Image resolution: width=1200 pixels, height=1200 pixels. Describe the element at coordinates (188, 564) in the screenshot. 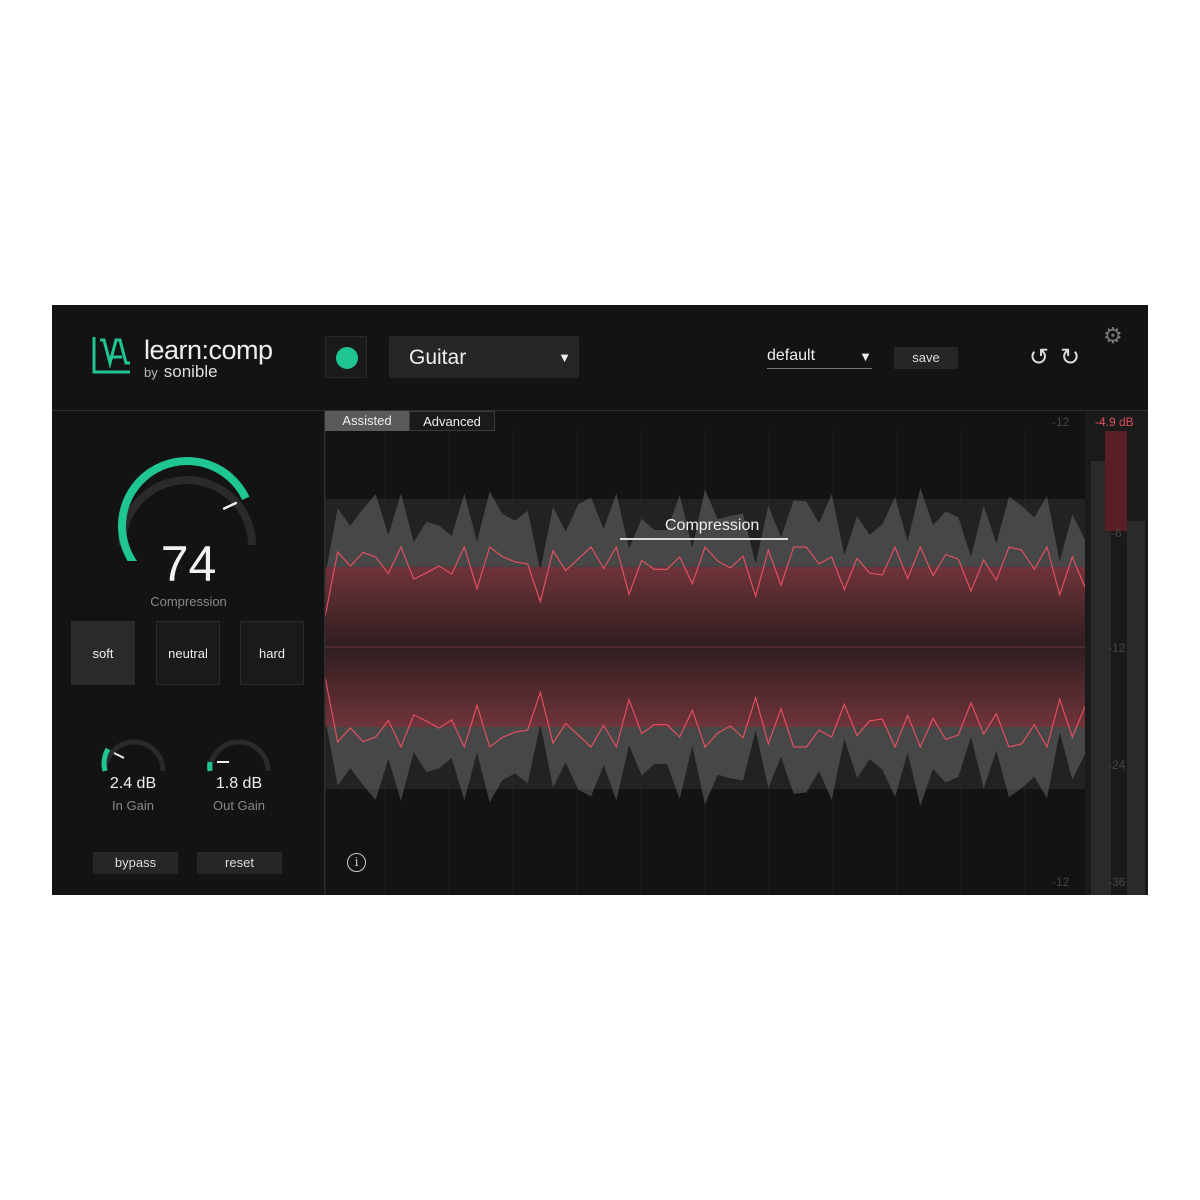

I see `compression-value: 74` at that location.